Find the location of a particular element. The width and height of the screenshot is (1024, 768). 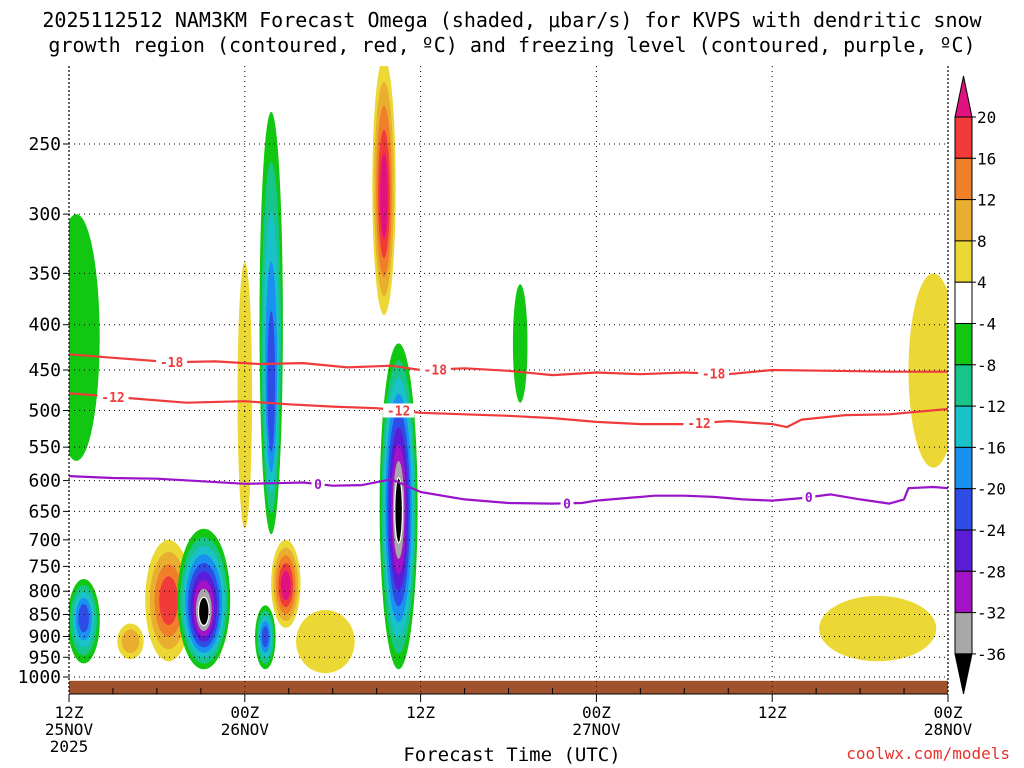

colorbar-label: -8 is located at coordinates (986, 365).